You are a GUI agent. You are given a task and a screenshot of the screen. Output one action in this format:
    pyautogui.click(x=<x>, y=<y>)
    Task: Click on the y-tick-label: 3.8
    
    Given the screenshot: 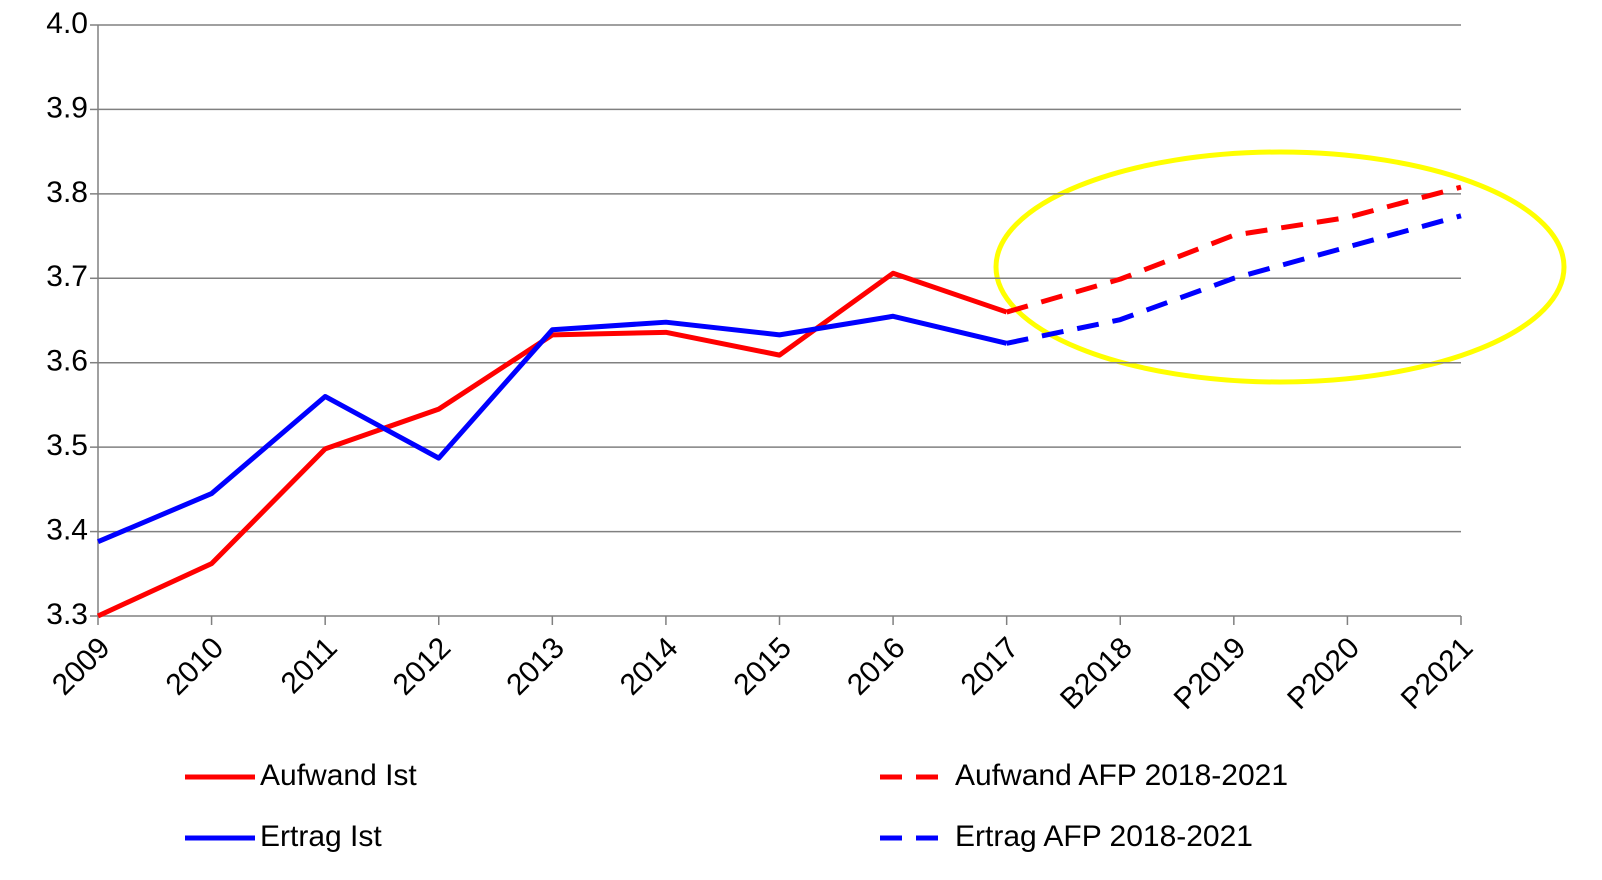 What is the action you would take?
    pyautogui.click(x=67, y=192)
    